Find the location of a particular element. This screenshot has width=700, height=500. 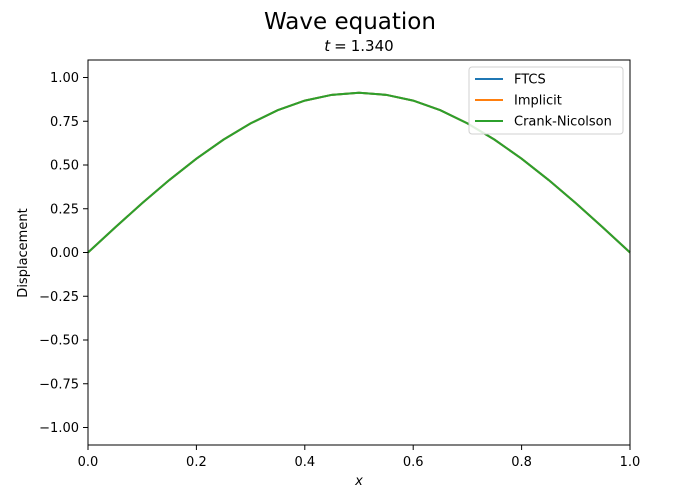

legend-label: Crank-Nicolson is located at coordinates (563, 122).